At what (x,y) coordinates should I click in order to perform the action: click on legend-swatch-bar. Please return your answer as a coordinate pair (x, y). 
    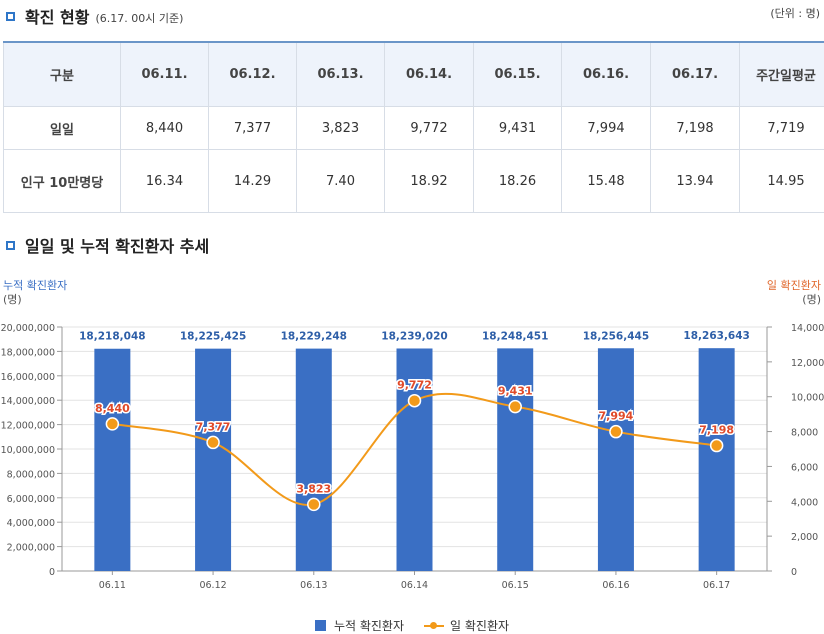
    Looking at the image, I should click on (320, 625).